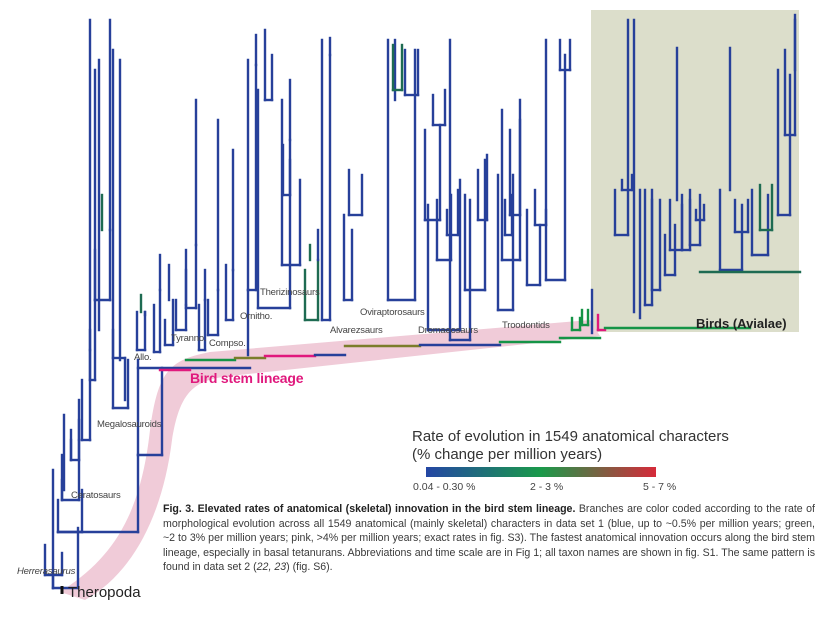  Describe the element at coordinates (444, 487) in the screenshot. I see `legend-tick-low: 0.04 - 0.30 %` at that location.